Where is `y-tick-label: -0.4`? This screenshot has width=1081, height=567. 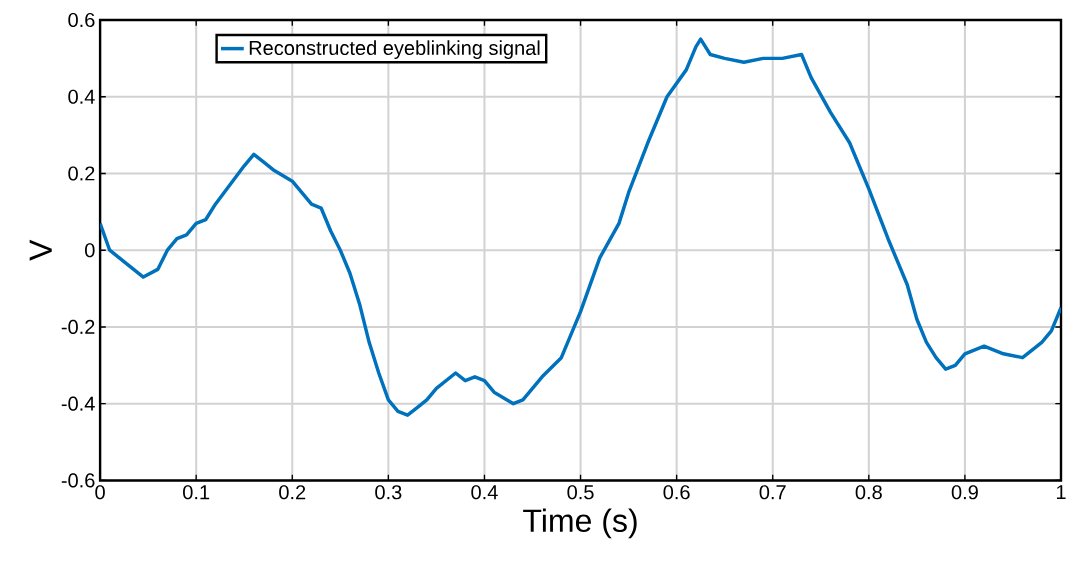 y-tick-label: -0.4 is located at coordinates (78, 403).